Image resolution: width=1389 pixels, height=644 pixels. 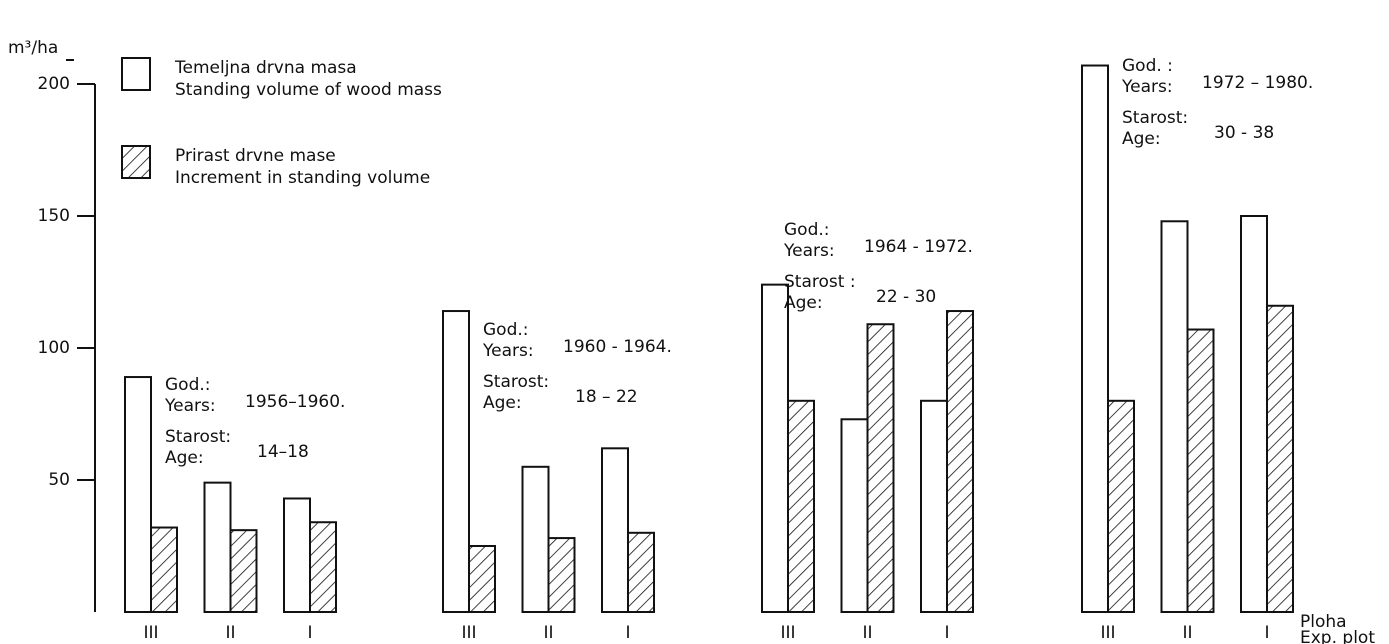 I want to click on annotation: 1956–1960., so click(x=295, y=402).